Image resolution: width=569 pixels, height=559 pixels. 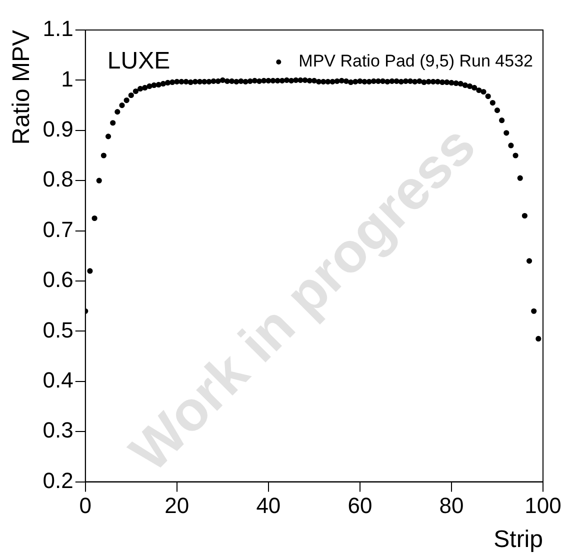 I want to click on x-tick-label: 40, so click(x=268, y=505).